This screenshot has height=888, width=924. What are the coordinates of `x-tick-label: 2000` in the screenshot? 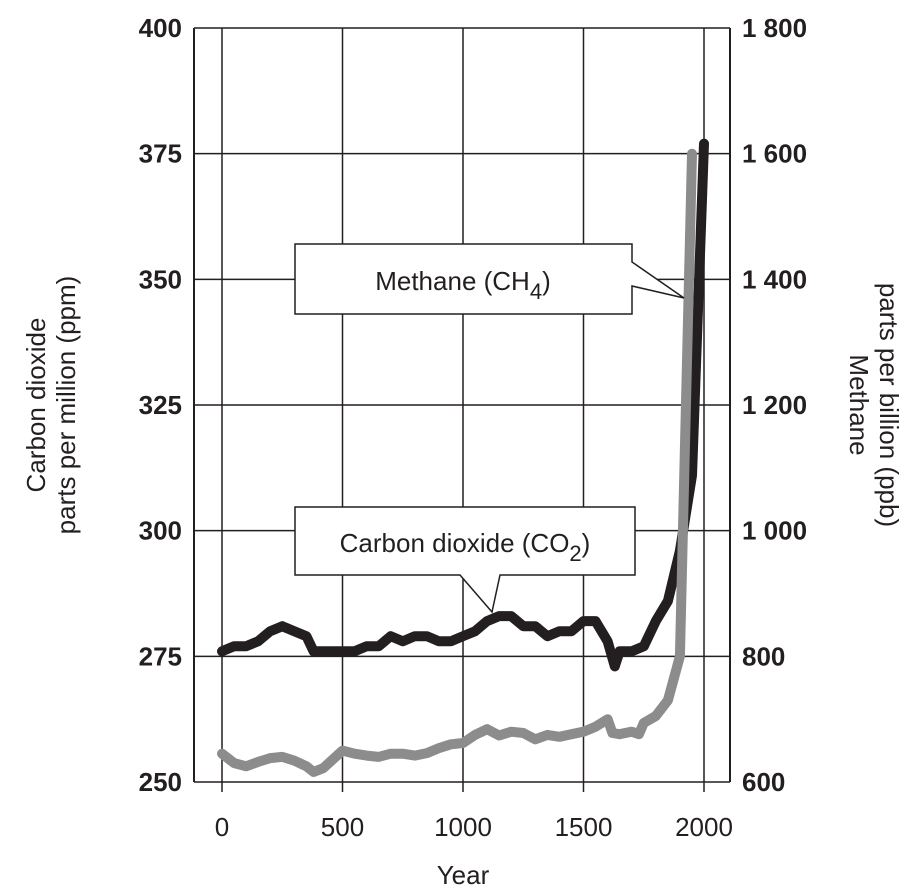 It's located at (704, 827).